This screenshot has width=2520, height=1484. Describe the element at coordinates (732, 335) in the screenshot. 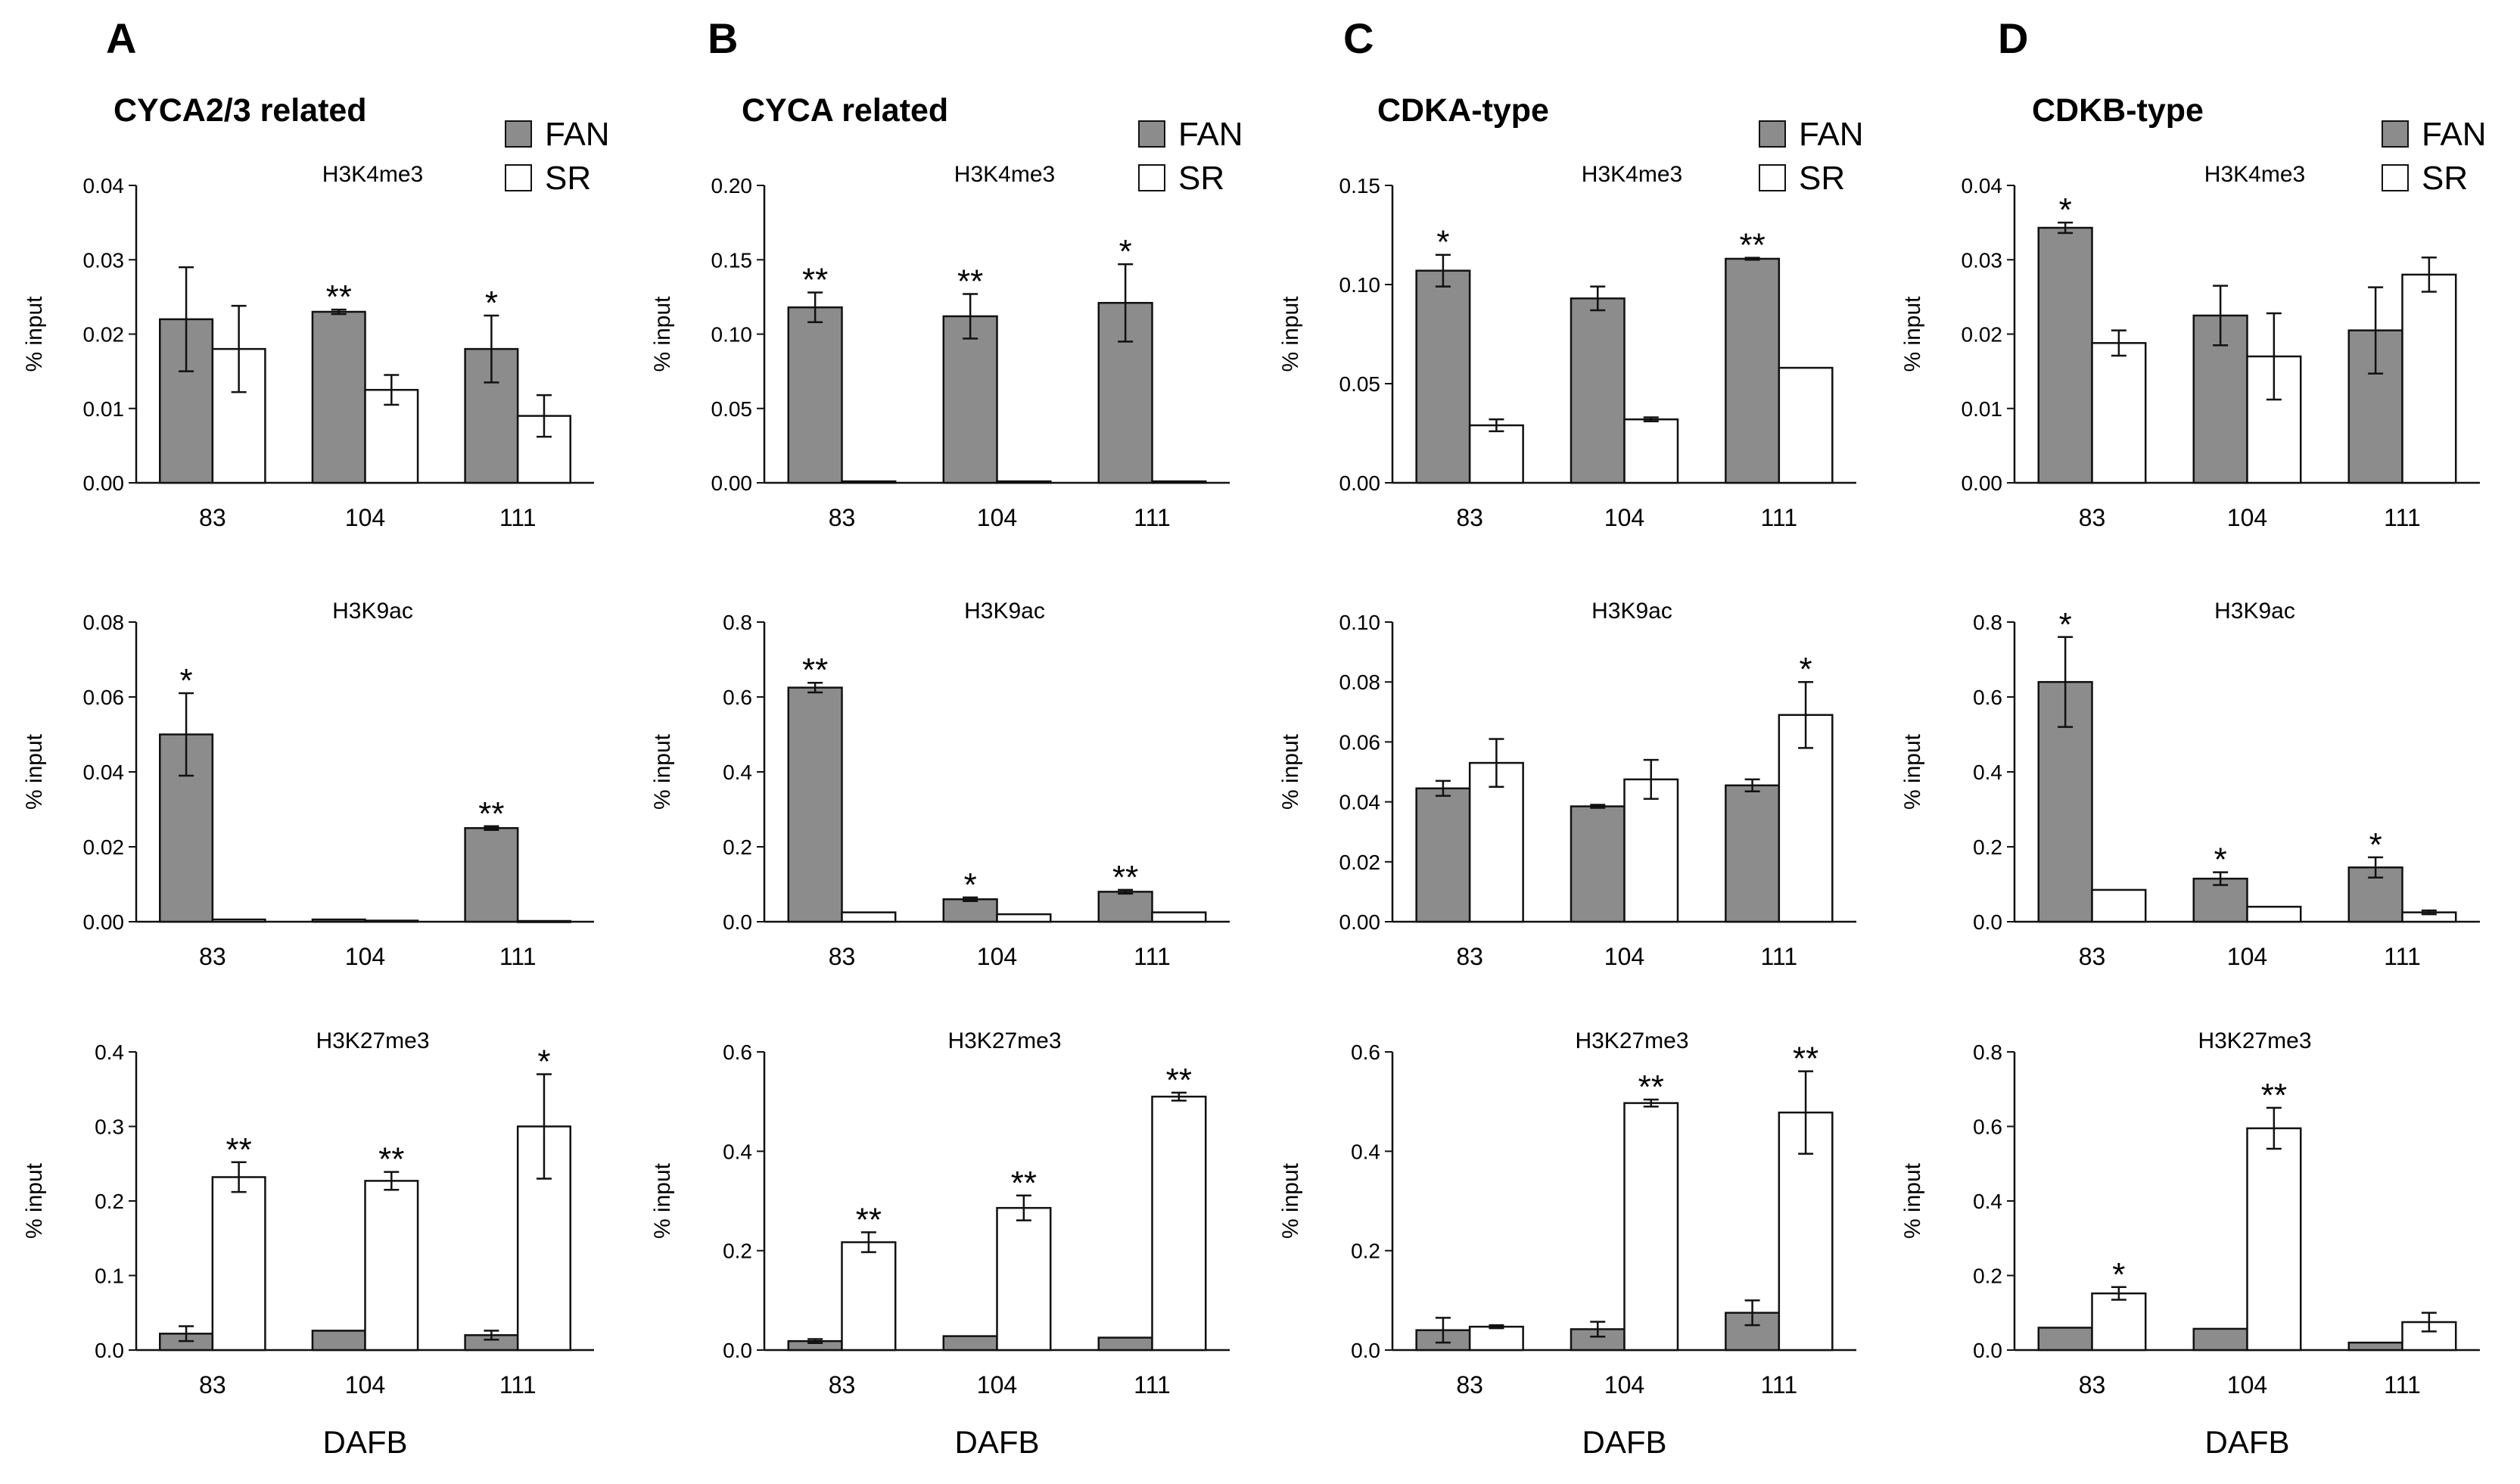

I see `y-tick-label: 0.10` at that location.